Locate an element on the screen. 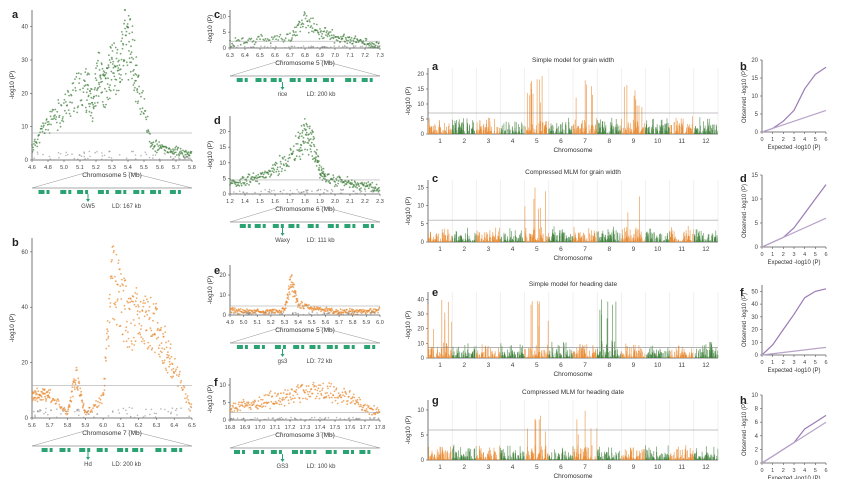  x-tick-label: 5.9 is located at coordinates (86, 426).